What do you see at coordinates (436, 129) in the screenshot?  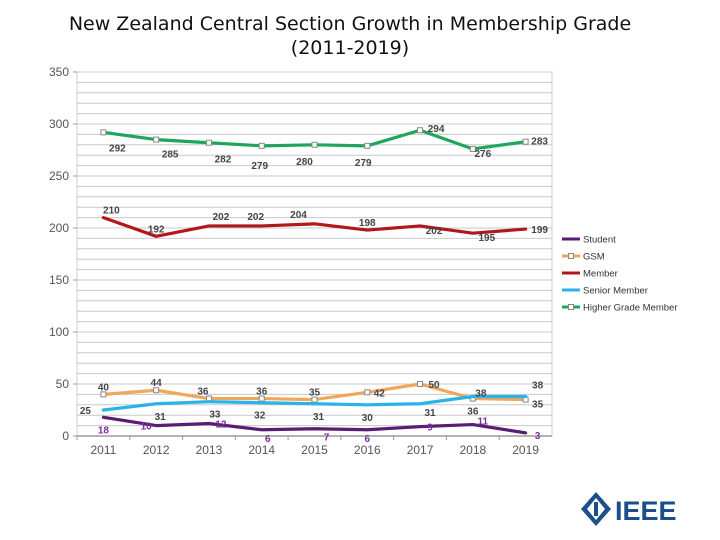 I see `data-label-higher-grade-member: 294` at bounding box center [436, 129].